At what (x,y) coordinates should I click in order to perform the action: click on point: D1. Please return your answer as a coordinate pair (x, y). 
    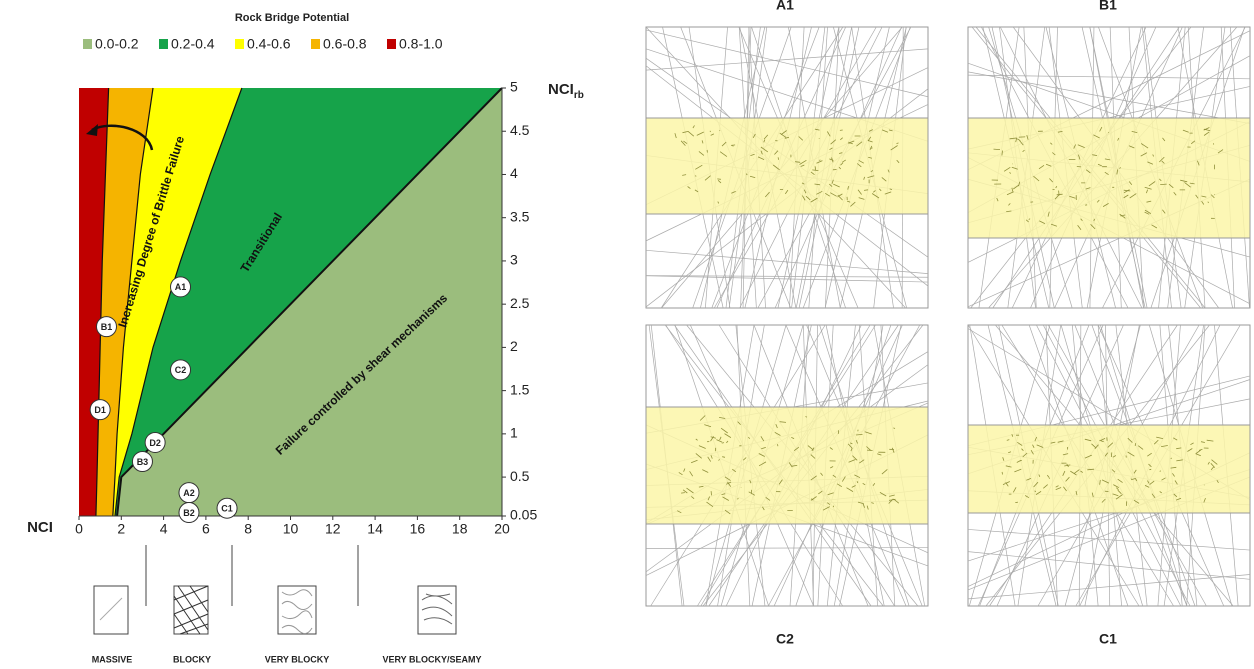
    Looking at the image, I should click on (100, 410).